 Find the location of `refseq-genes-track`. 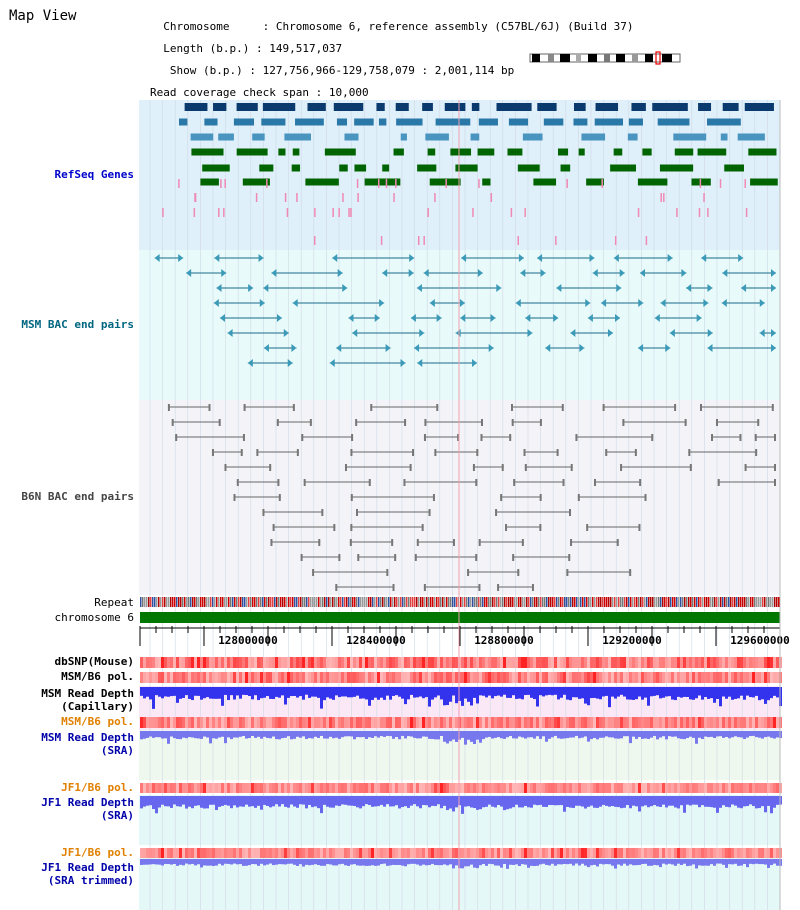

refseq-genes-track is located at coordinates (470, 174).